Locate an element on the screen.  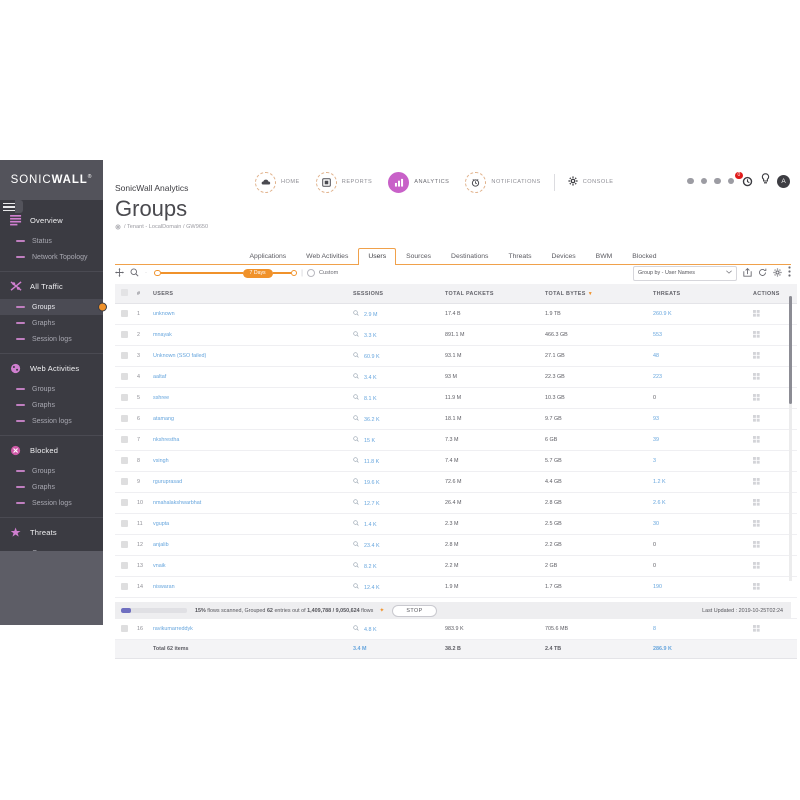
row-sessions: 8.2 K is located at coordinates (399, 566).